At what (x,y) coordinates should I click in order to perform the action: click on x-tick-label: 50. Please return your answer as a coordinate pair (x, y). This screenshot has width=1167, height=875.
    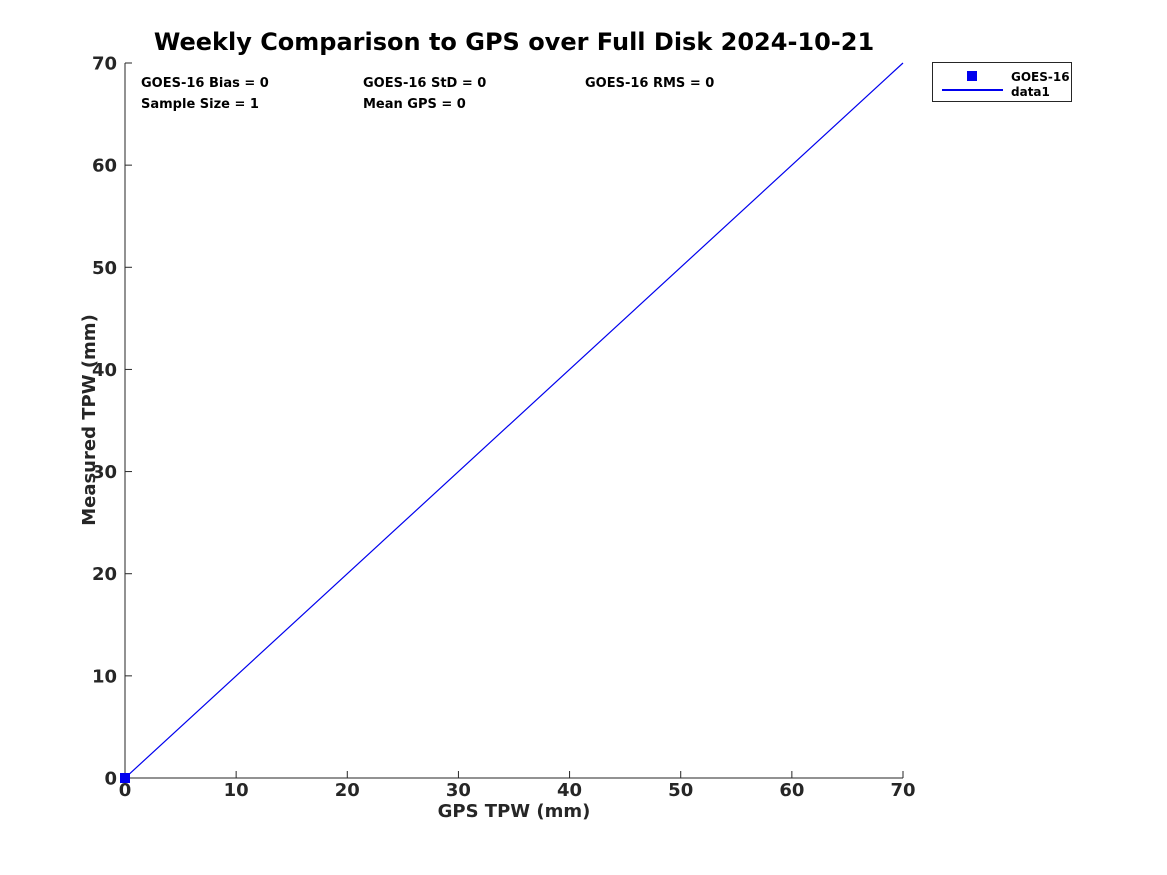
    Looking at the image, I should click on (680, 790).